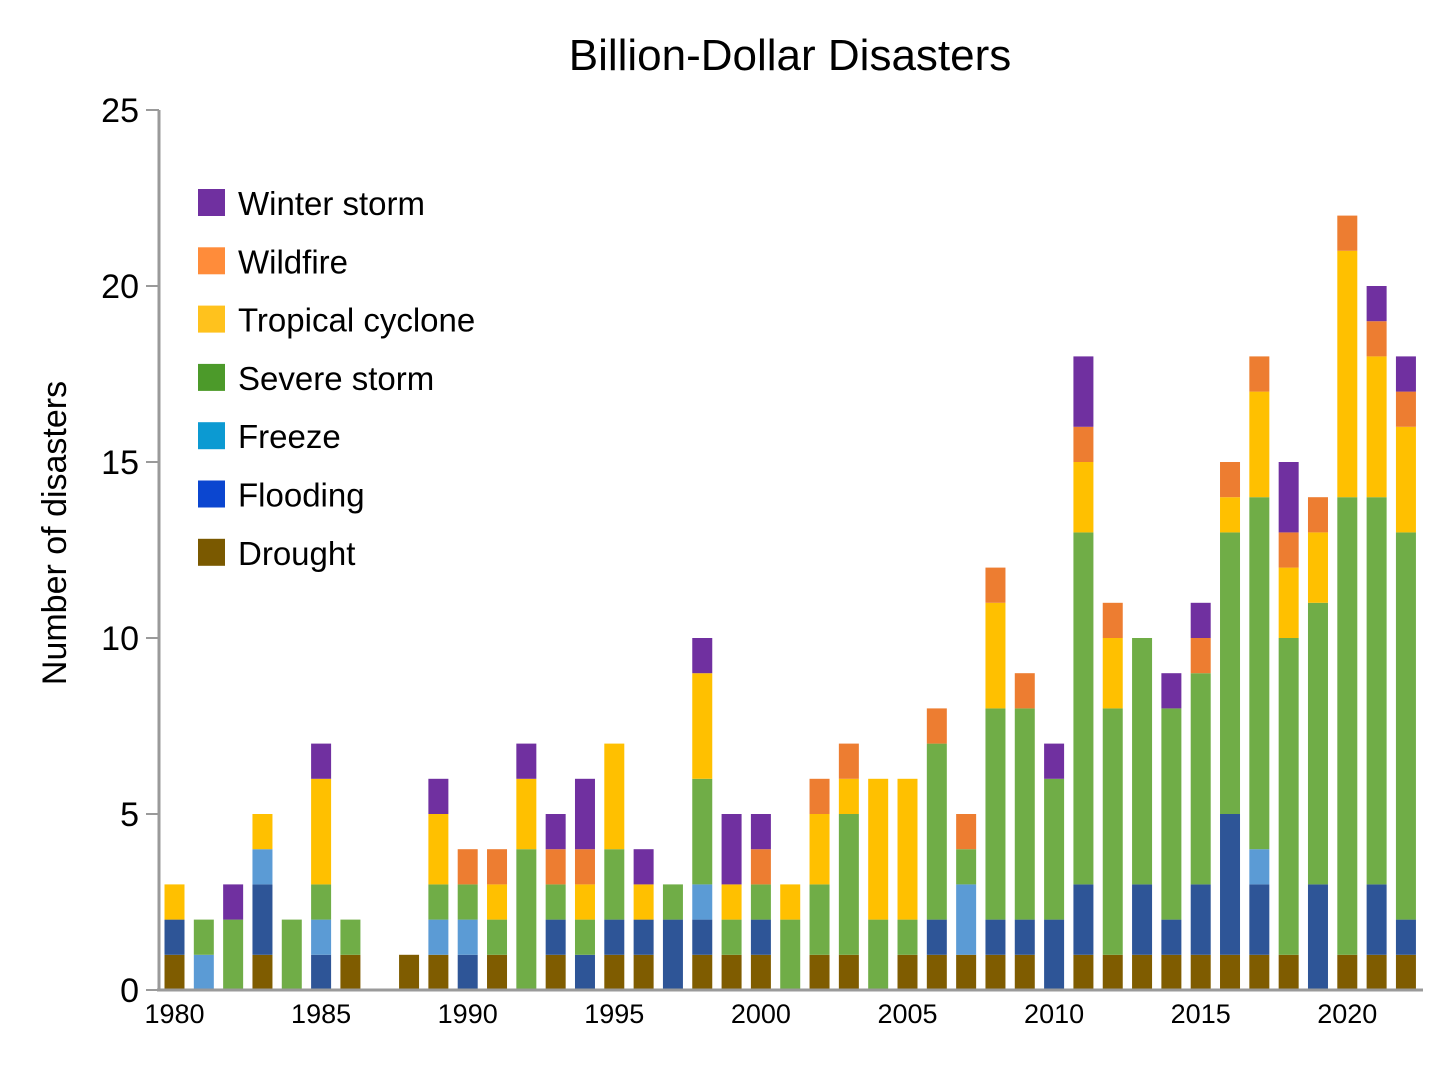 Image resolution: width=1456 pixels, height=1075 pixels. I want to click on bar-2019-wildfire, so click(1317, 515).